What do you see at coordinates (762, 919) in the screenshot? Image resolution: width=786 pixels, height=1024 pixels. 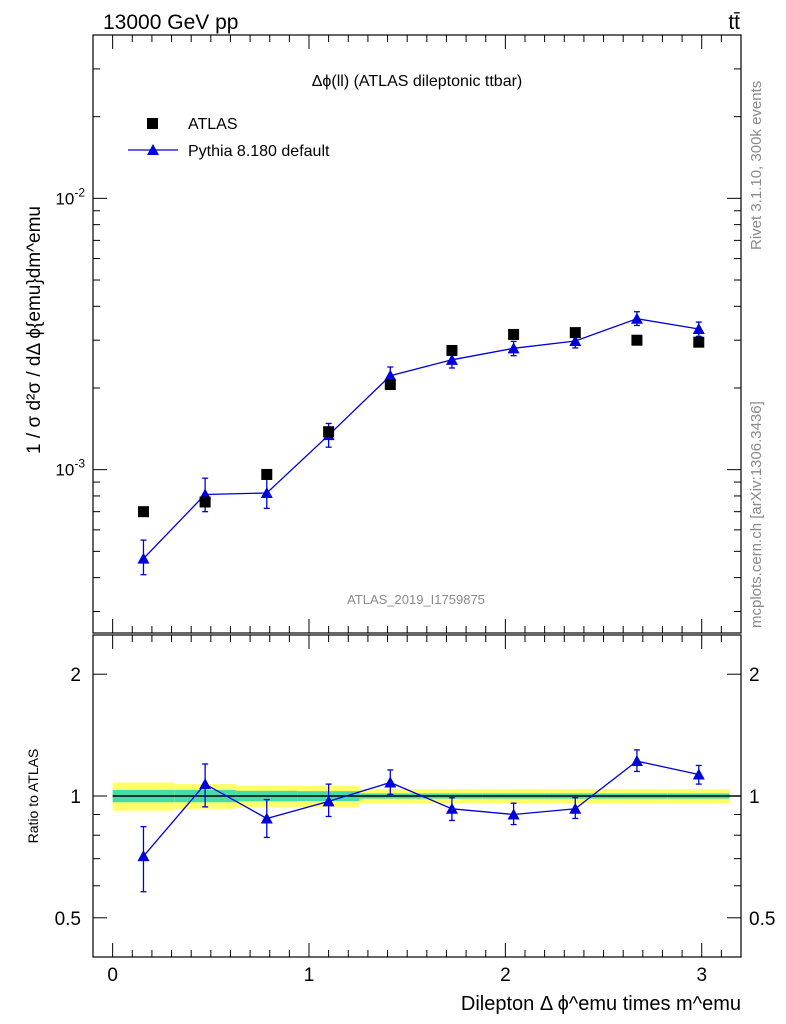 I see `ratio-y-tick-label-right: 0.5` at bounding box center [762, 919].